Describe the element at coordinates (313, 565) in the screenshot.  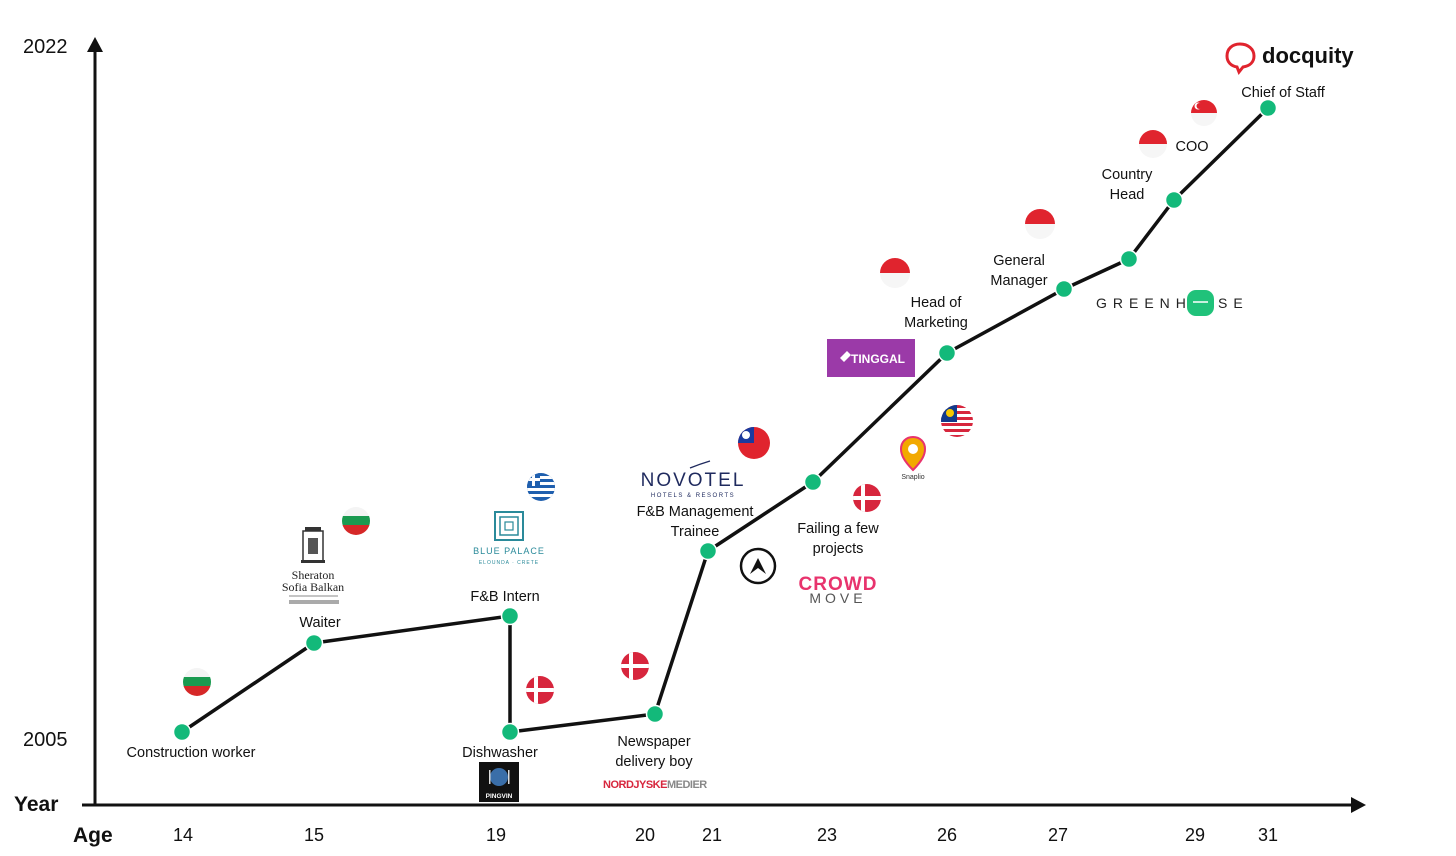
I see `sheraton-sofia-balkan-logo: Sheraton Sofia Balkan` at that location.